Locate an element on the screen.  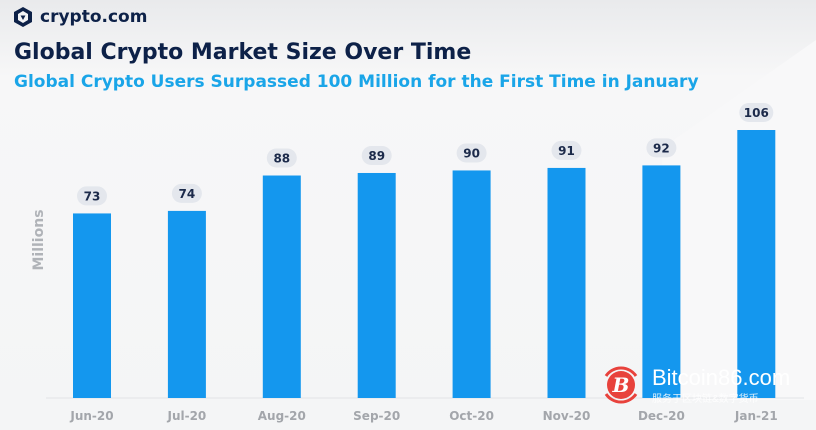
x-tick-label: Oct-20 is located at coordinates (471, 416).